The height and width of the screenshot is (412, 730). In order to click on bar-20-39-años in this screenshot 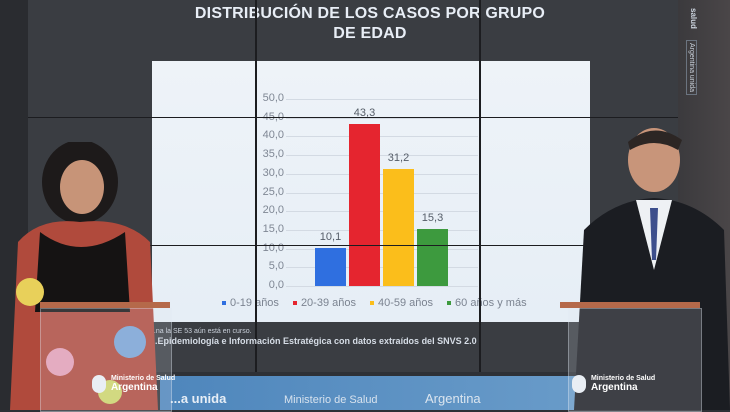, I will do `click(364, 205)`.